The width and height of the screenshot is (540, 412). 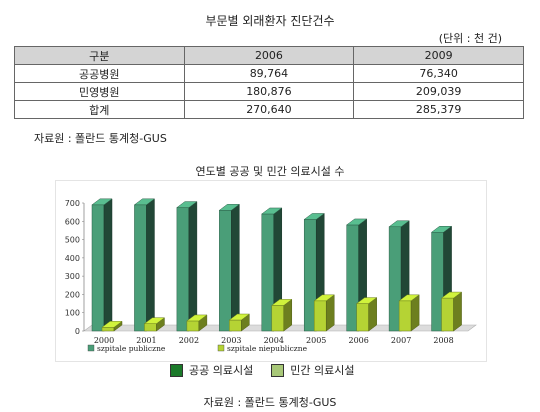 I want to click on y-tick-label: 300, so click(x=72, y=276).